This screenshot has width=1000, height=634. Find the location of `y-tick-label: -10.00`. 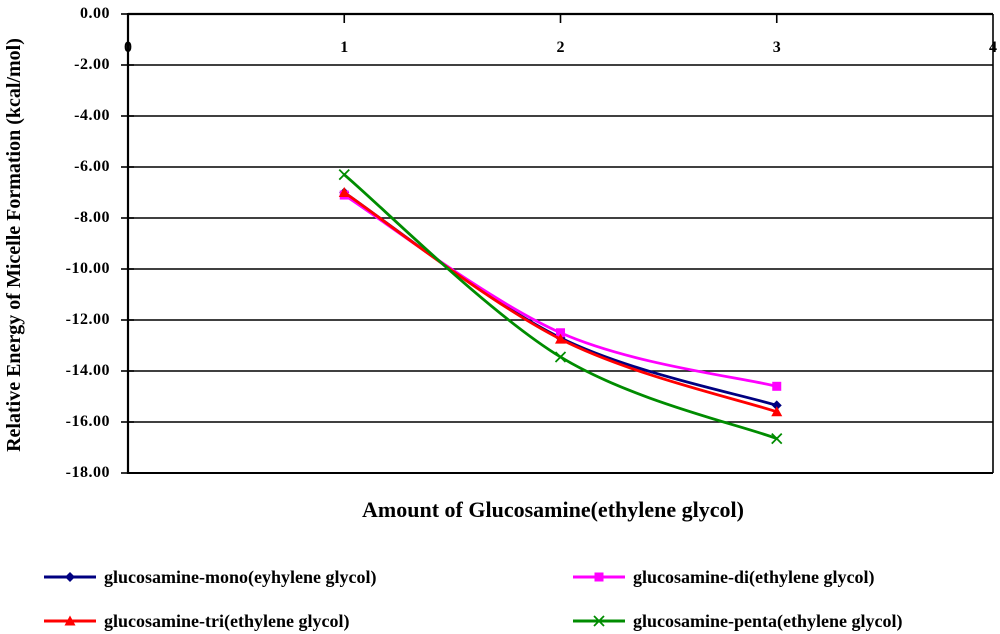

y-tick-label: -10.00 is located at coordinates (87, 268).